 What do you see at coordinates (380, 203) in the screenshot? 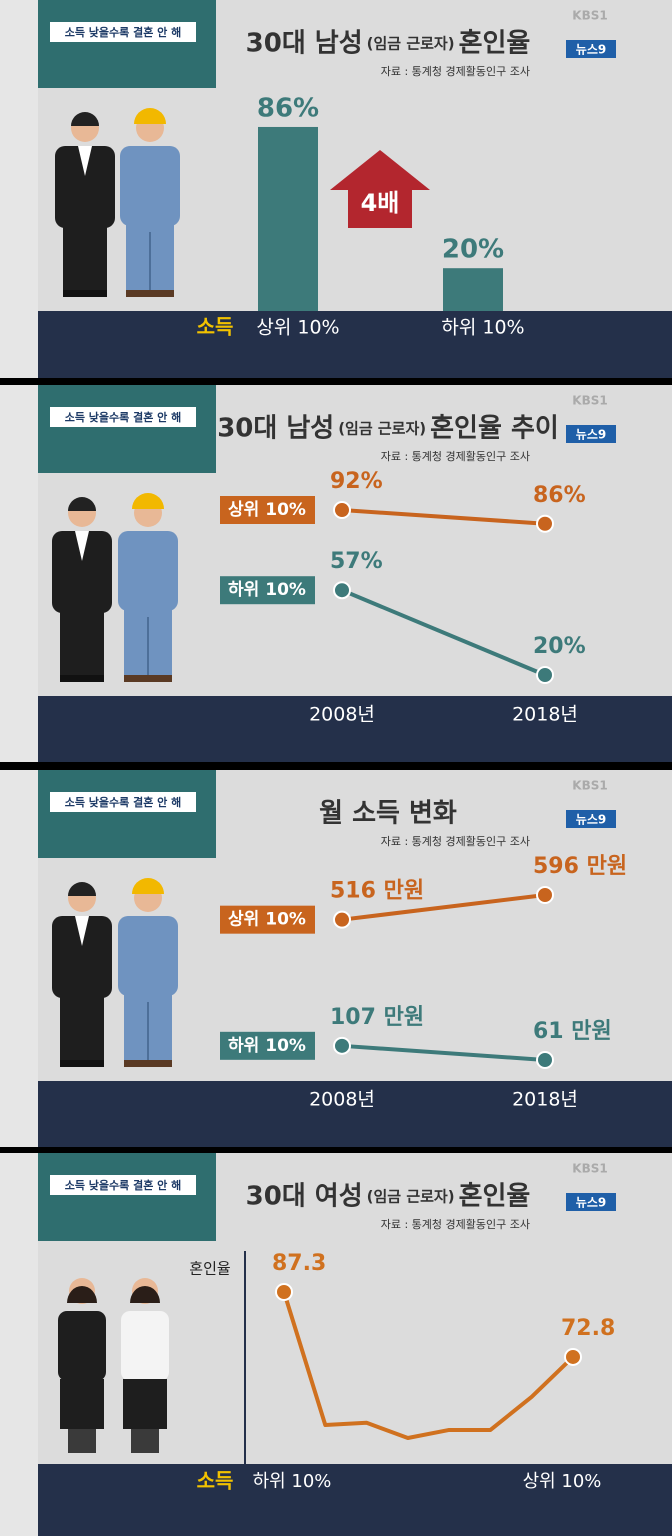
I see `annotation: 4배` at bounding box center [380, 203].